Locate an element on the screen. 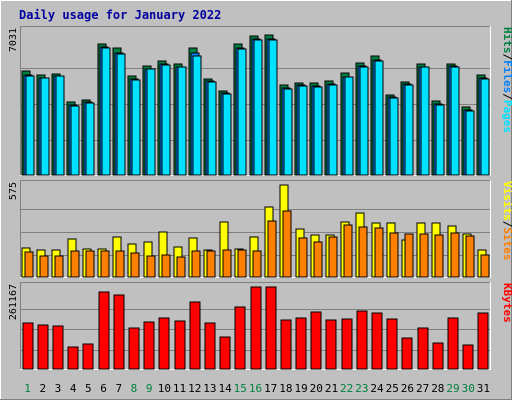  day-label-3: 3 is located at coordinates (58, 388).